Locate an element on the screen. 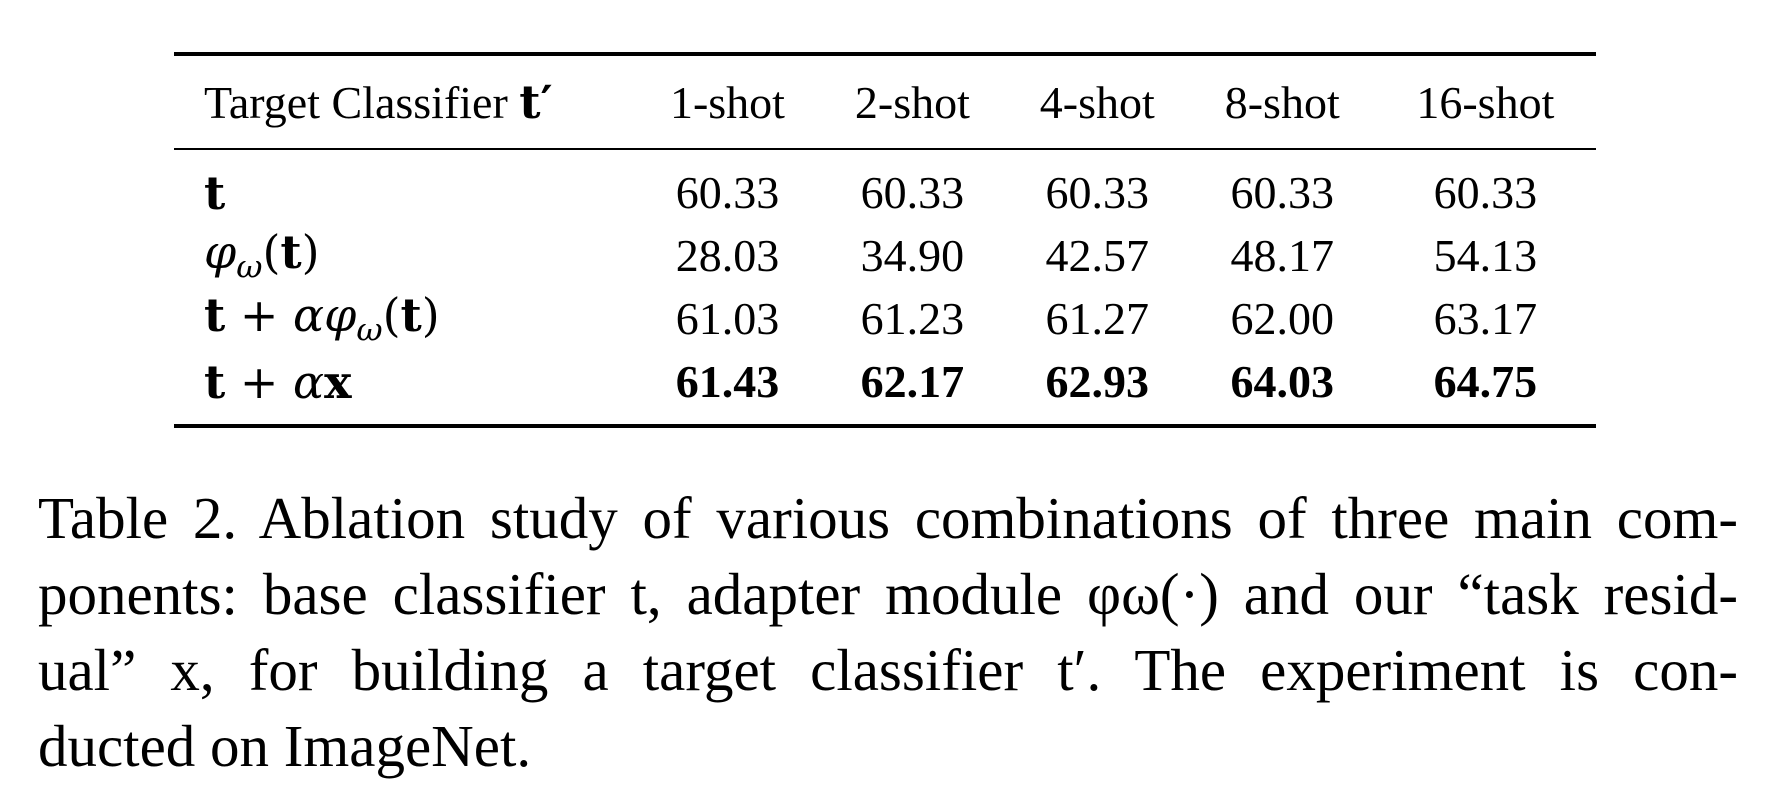 This screenshot has width=1780, height=805. table-row: t 60.33 60.33 60.33 60.33 60.33 is located at coordinates (885, 186).